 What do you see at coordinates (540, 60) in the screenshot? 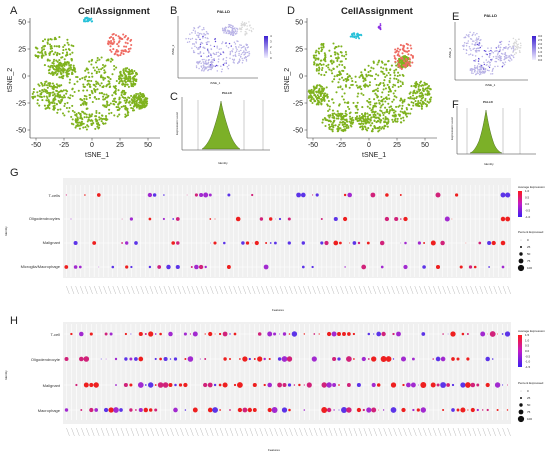
I see `colorbar-tick: 0.0` at bounding box center [540, 60].